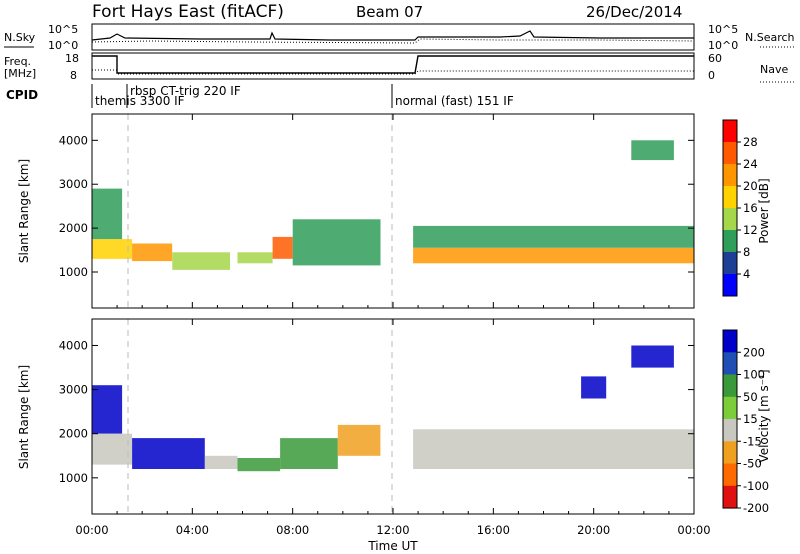  Describe the element at coordinates (750, 397) in the screenshot. I see `velocity-colorbar-tick-label-2: 50` at that location.